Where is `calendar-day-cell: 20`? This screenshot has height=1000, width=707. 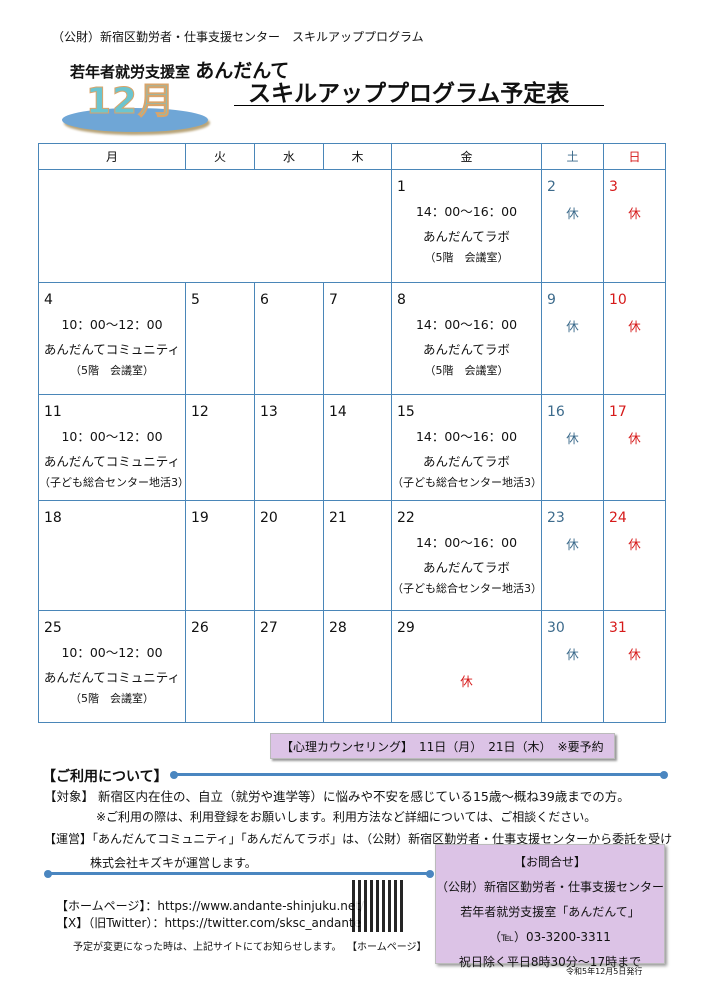 calendar-day-cell: 20 is located at coordinates (289, 555).